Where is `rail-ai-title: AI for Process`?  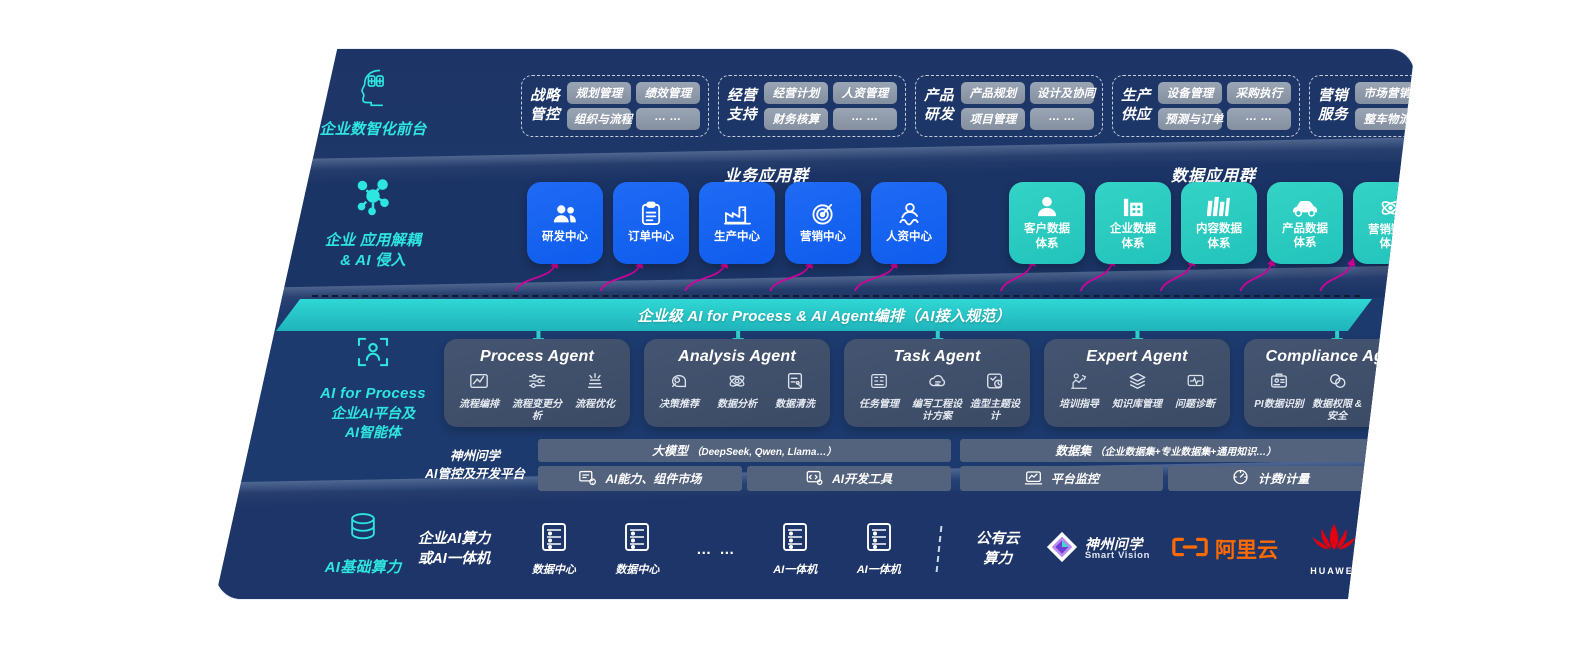
rail-ai-title: AI for Process is located at coordinates (373, 393).